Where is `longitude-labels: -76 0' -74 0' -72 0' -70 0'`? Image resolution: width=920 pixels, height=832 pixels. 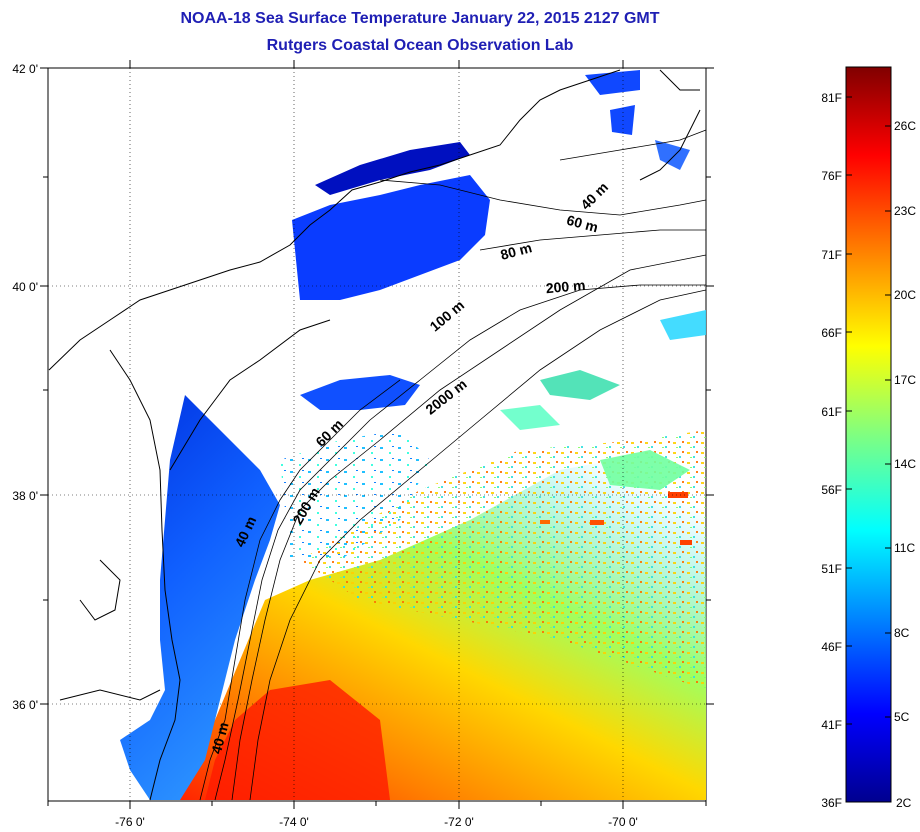
longitude-labels: -76 0' -74 0' -72 0' -70 0' is located at coordinates (376, 822).